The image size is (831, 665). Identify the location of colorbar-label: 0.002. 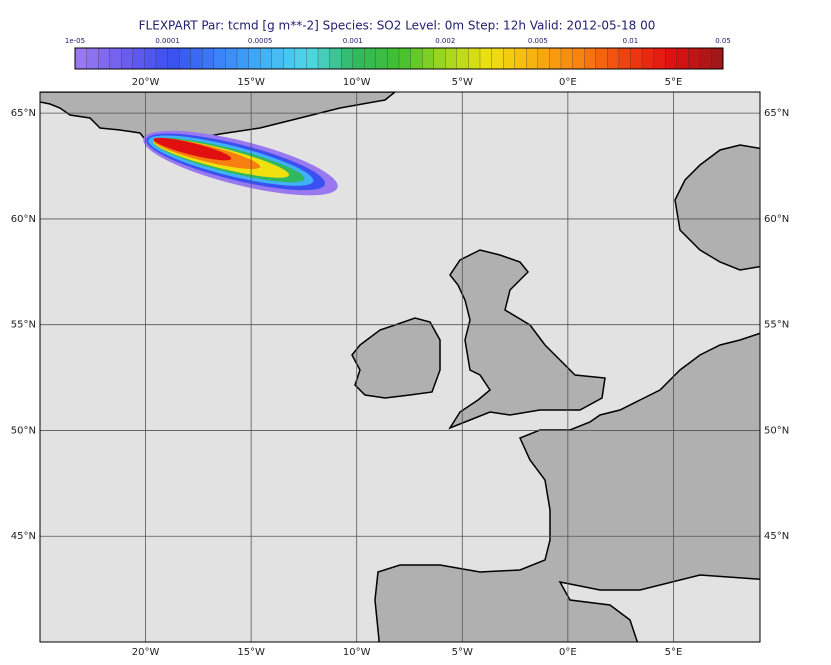
(445, 41).